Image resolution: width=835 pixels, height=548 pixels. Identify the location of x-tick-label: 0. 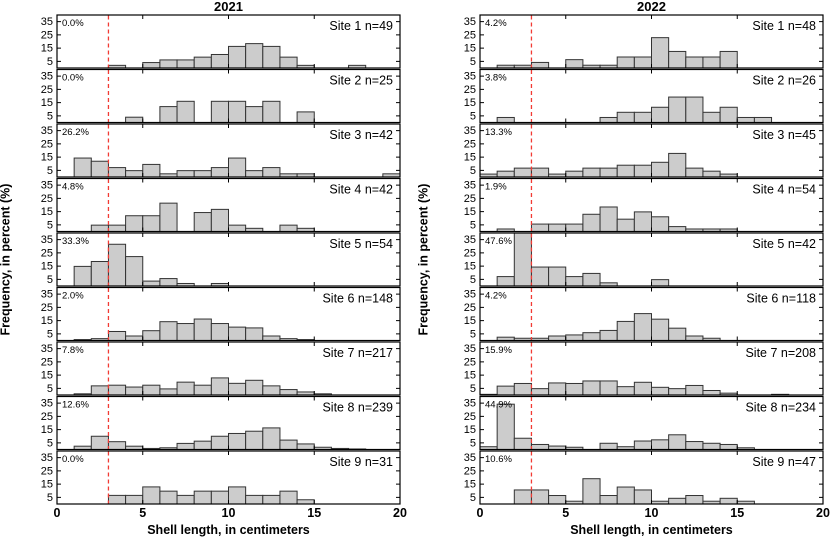
(480, 513).